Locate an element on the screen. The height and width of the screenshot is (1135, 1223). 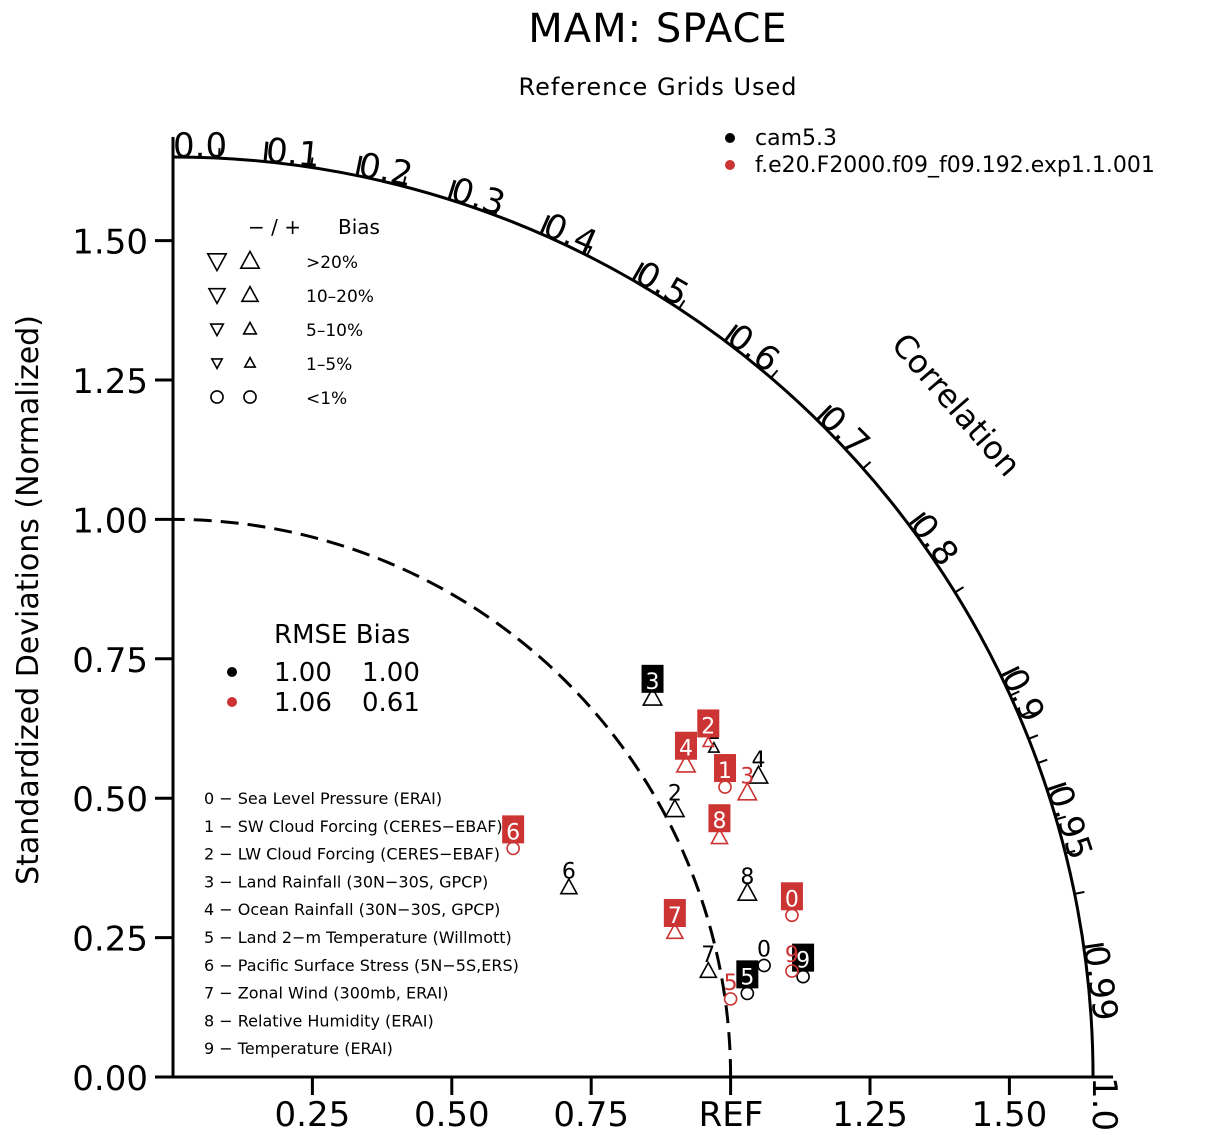
bias-legend-label: 5–10% is located at coordinates (334, 331).